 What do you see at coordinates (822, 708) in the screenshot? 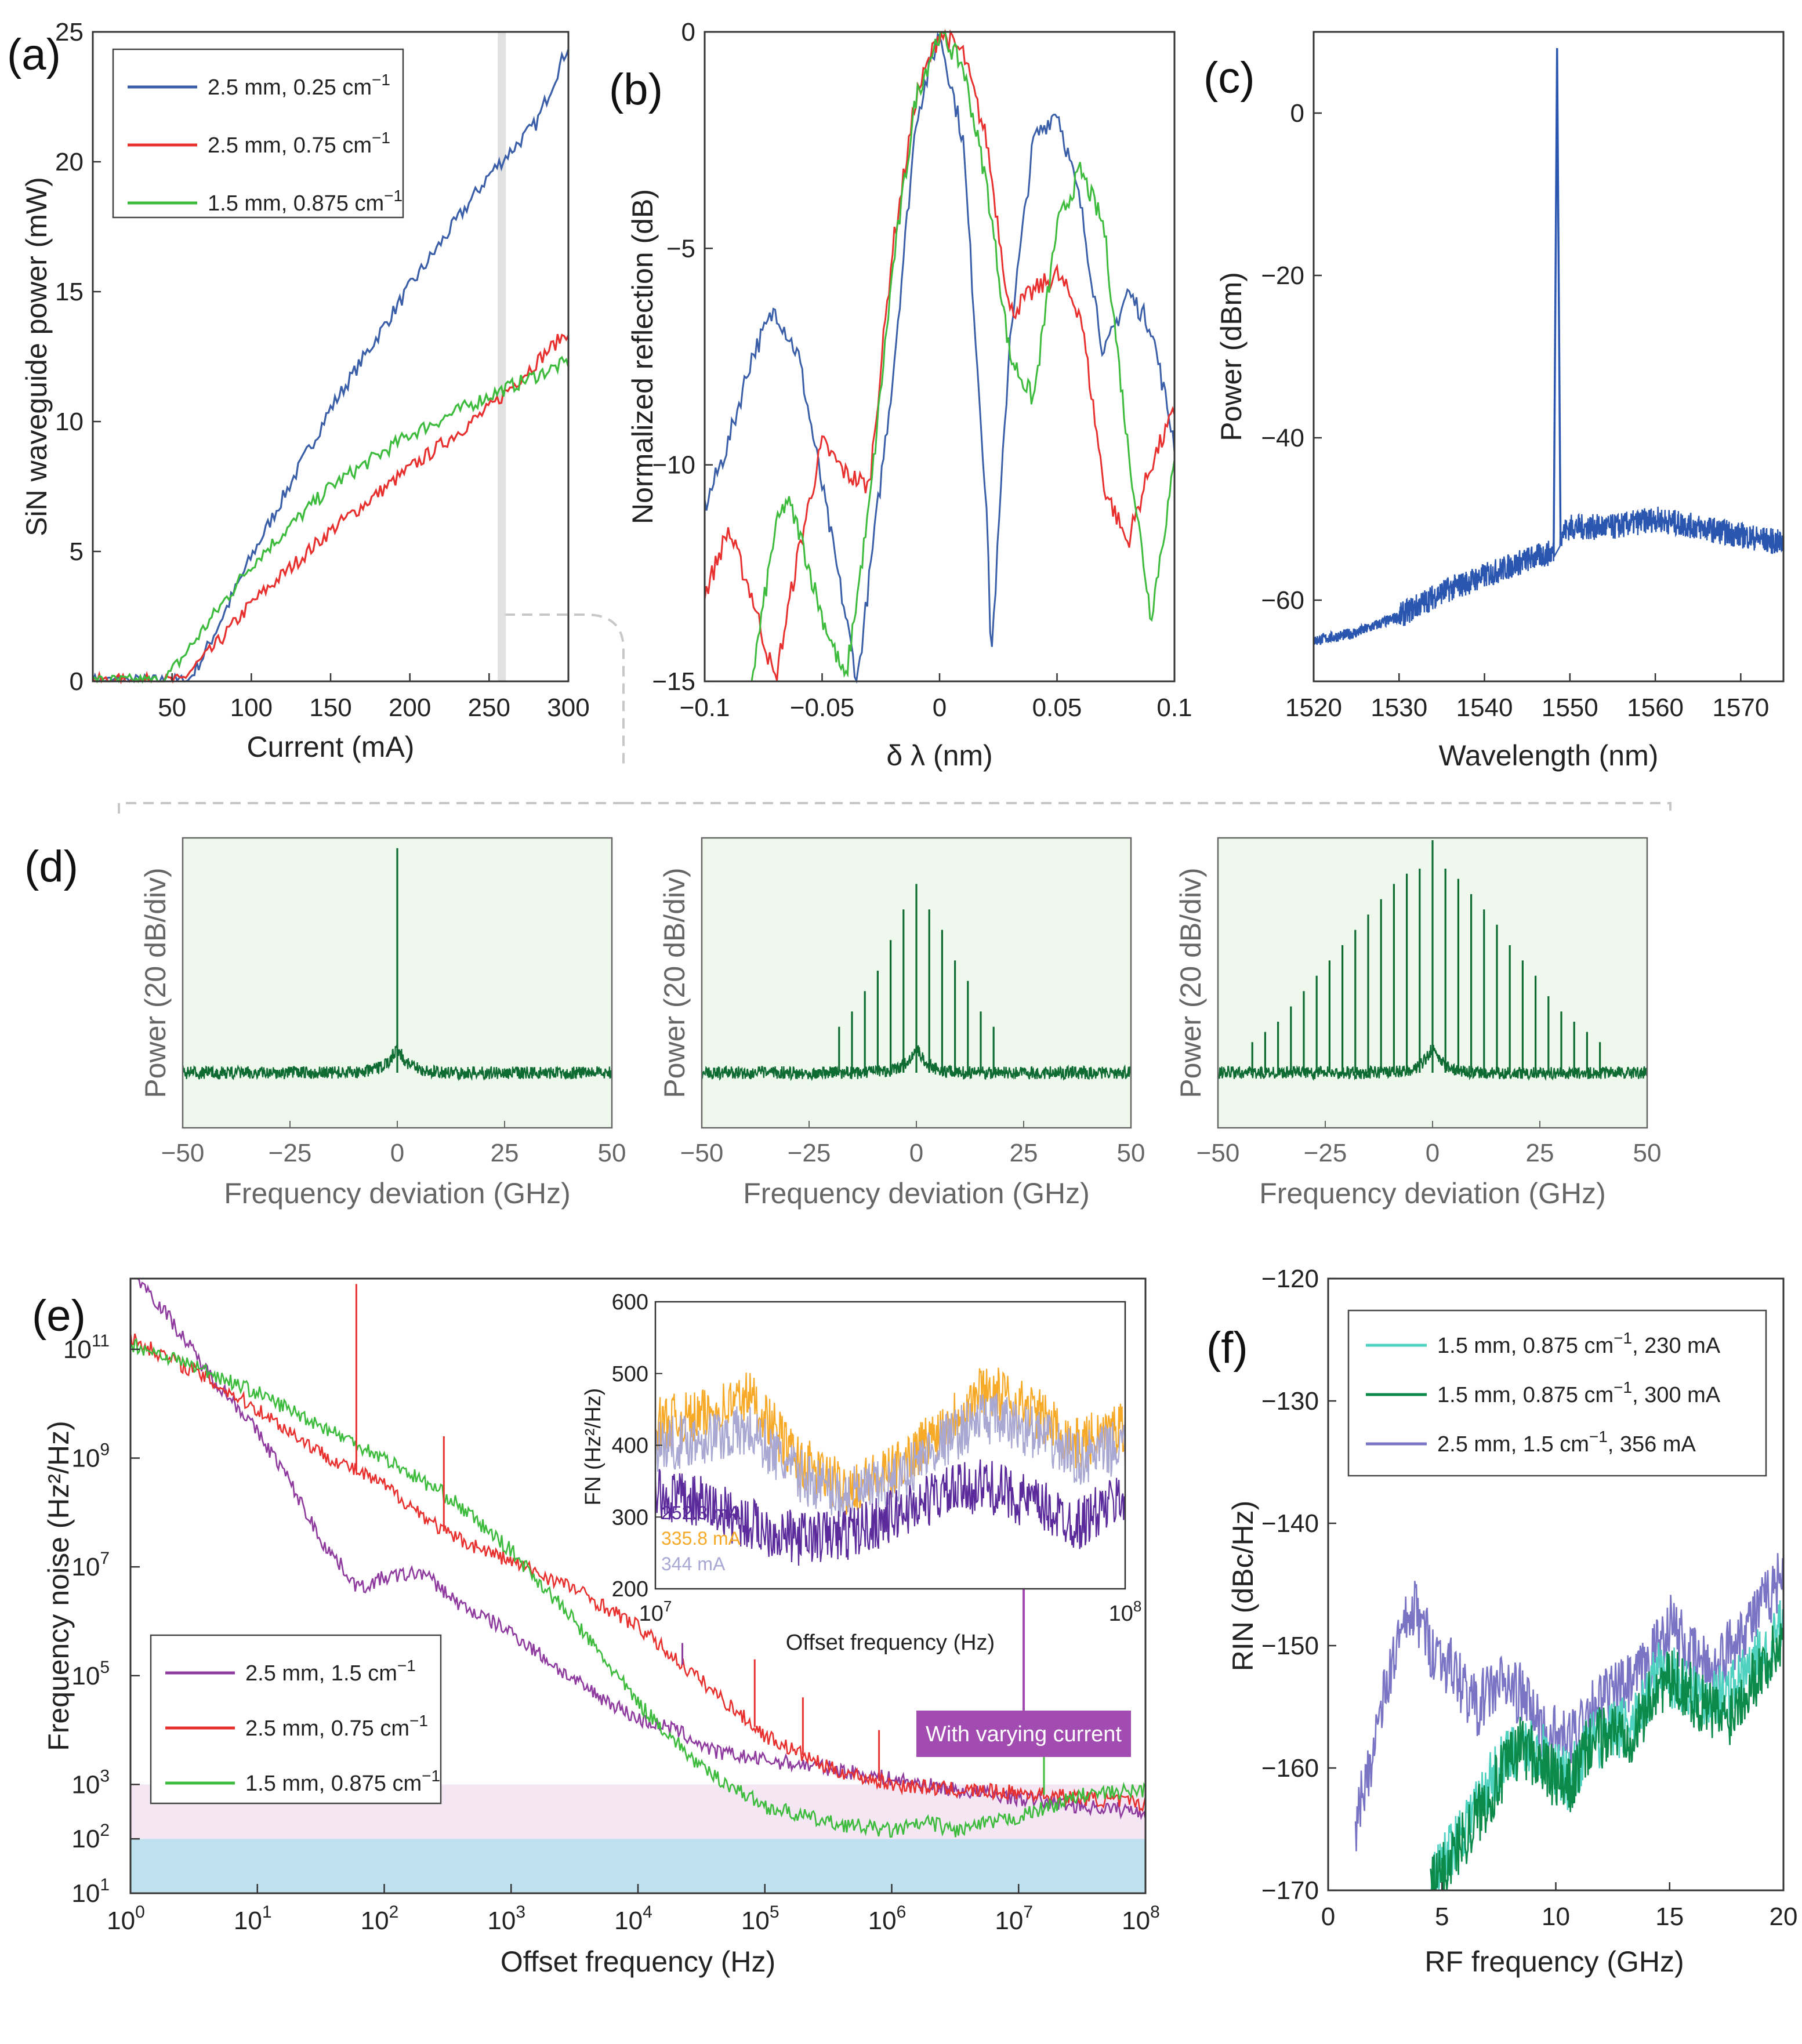
I see `panel-b-xtick-label: −0.05` at bounding box center [822, 708].